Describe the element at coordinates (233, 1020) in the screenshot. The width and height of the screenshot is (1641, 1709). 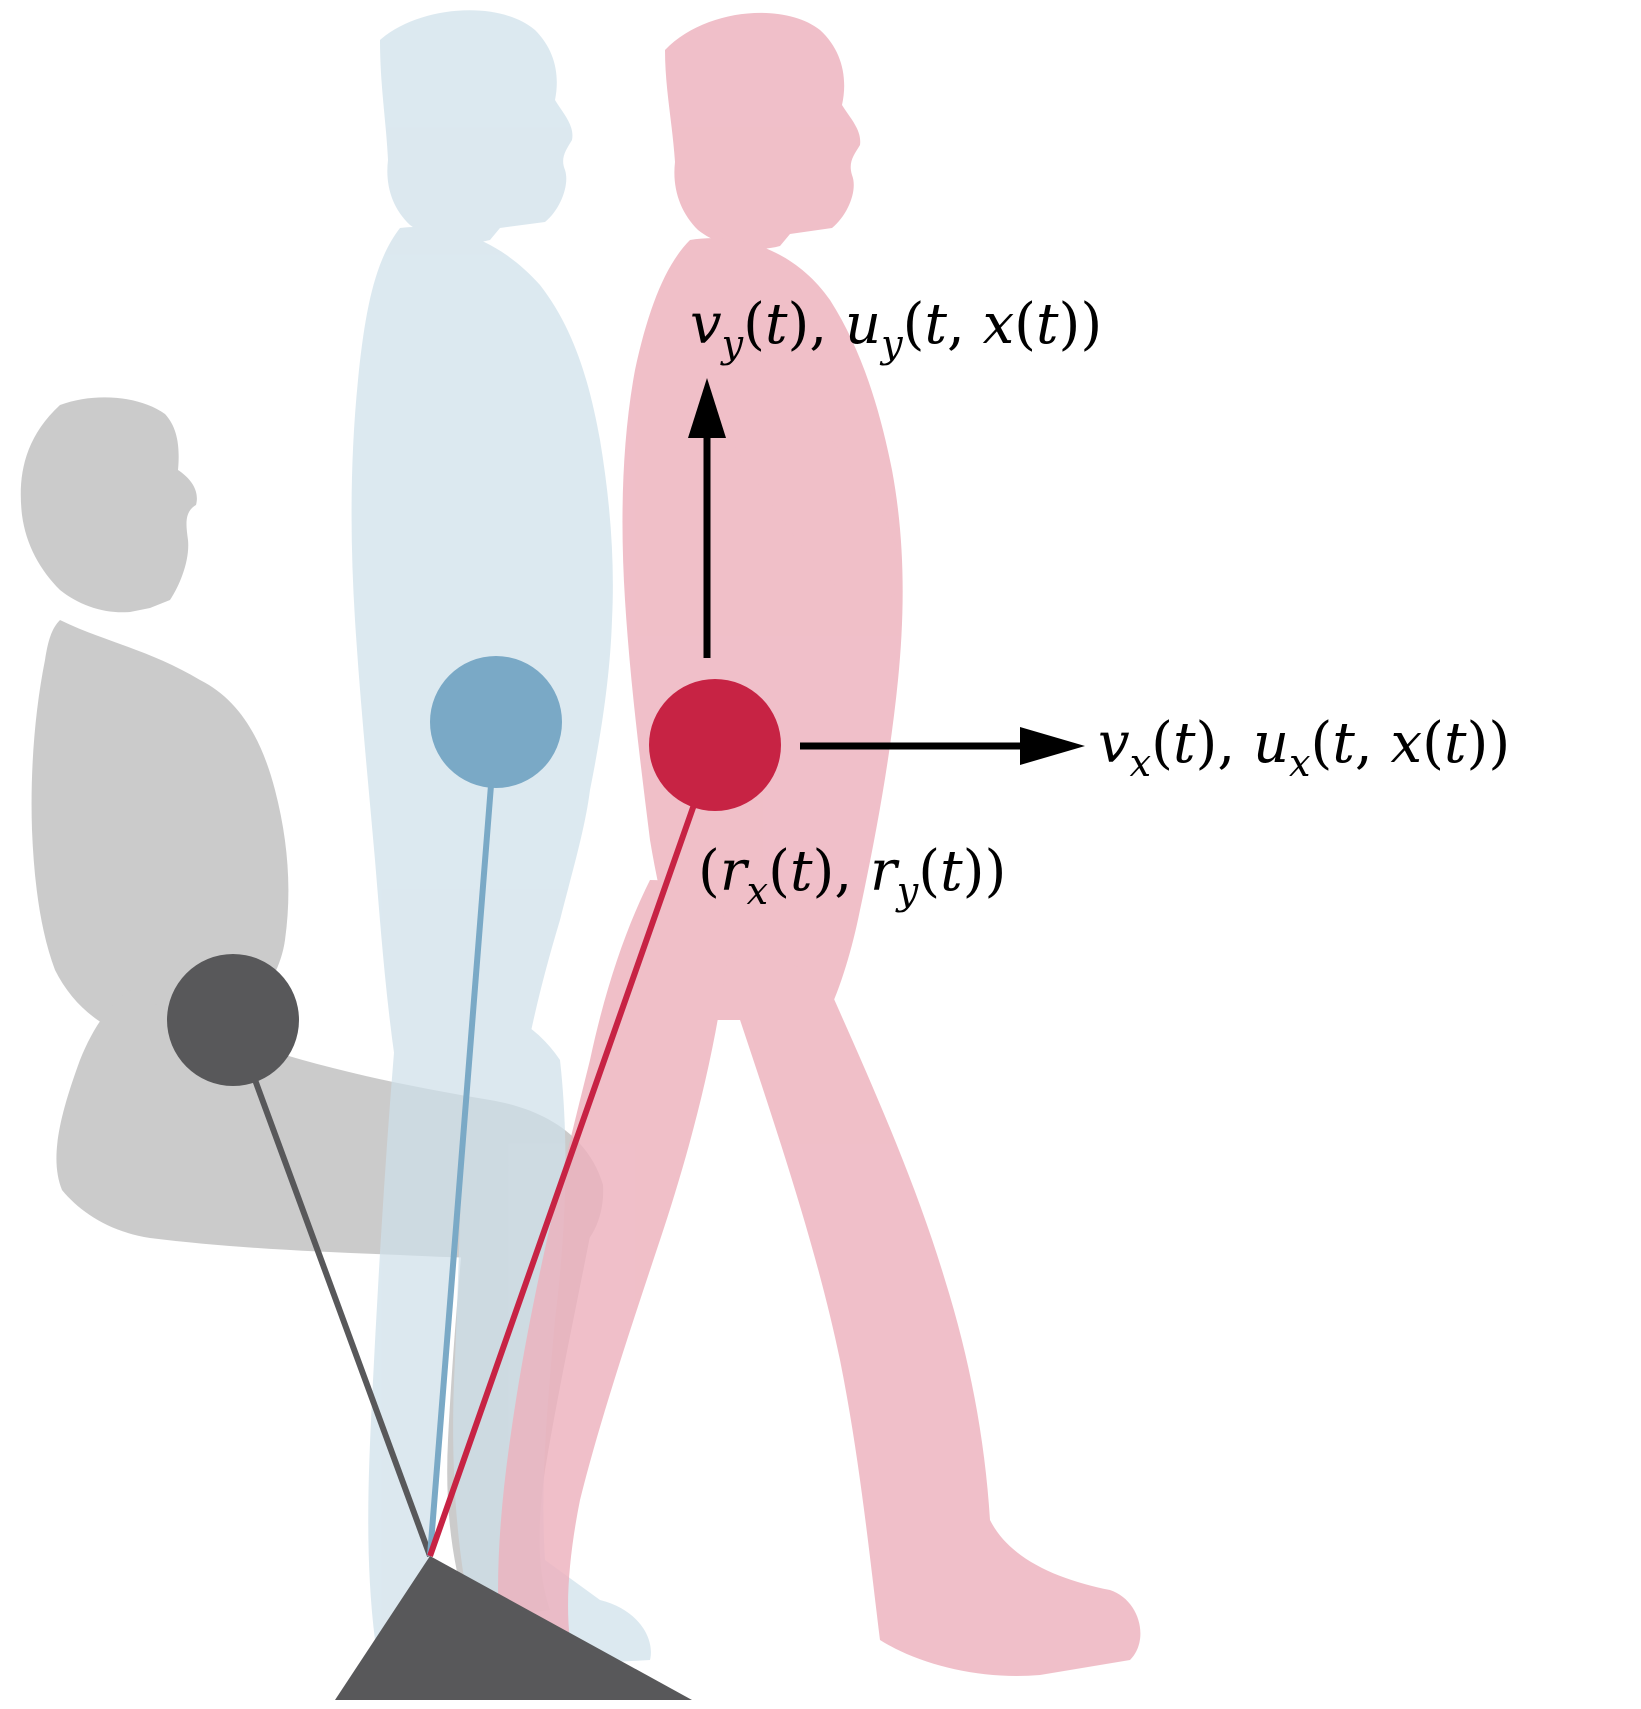
I see `sitting-center-of-mass` at that location.